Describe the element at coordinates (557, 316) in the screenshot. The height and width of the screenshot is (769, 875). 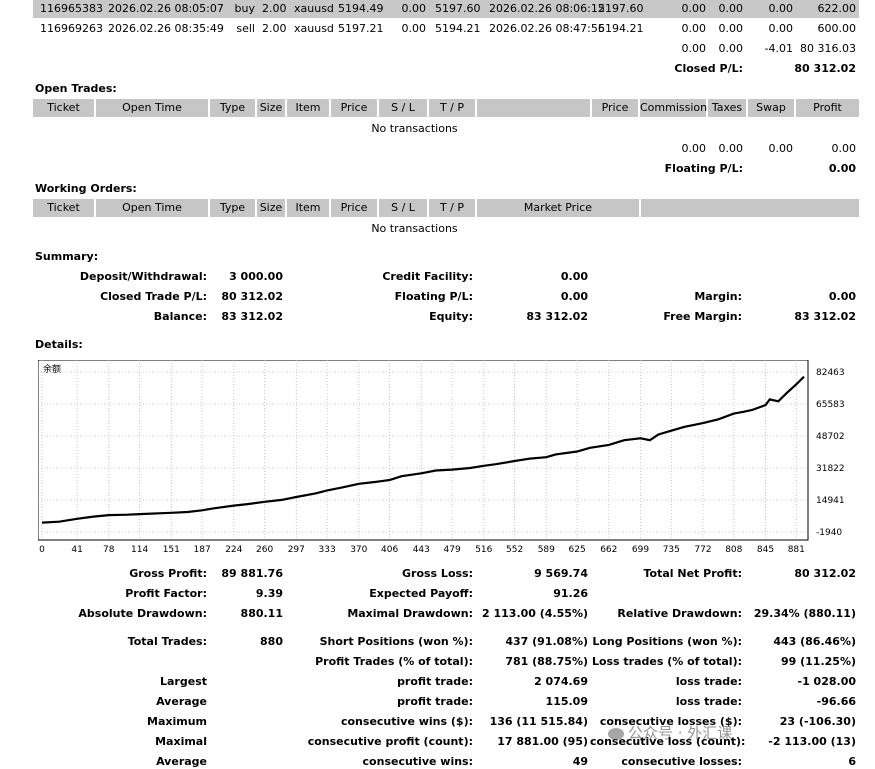
I see `equity-value: 83 312.02` at that location.